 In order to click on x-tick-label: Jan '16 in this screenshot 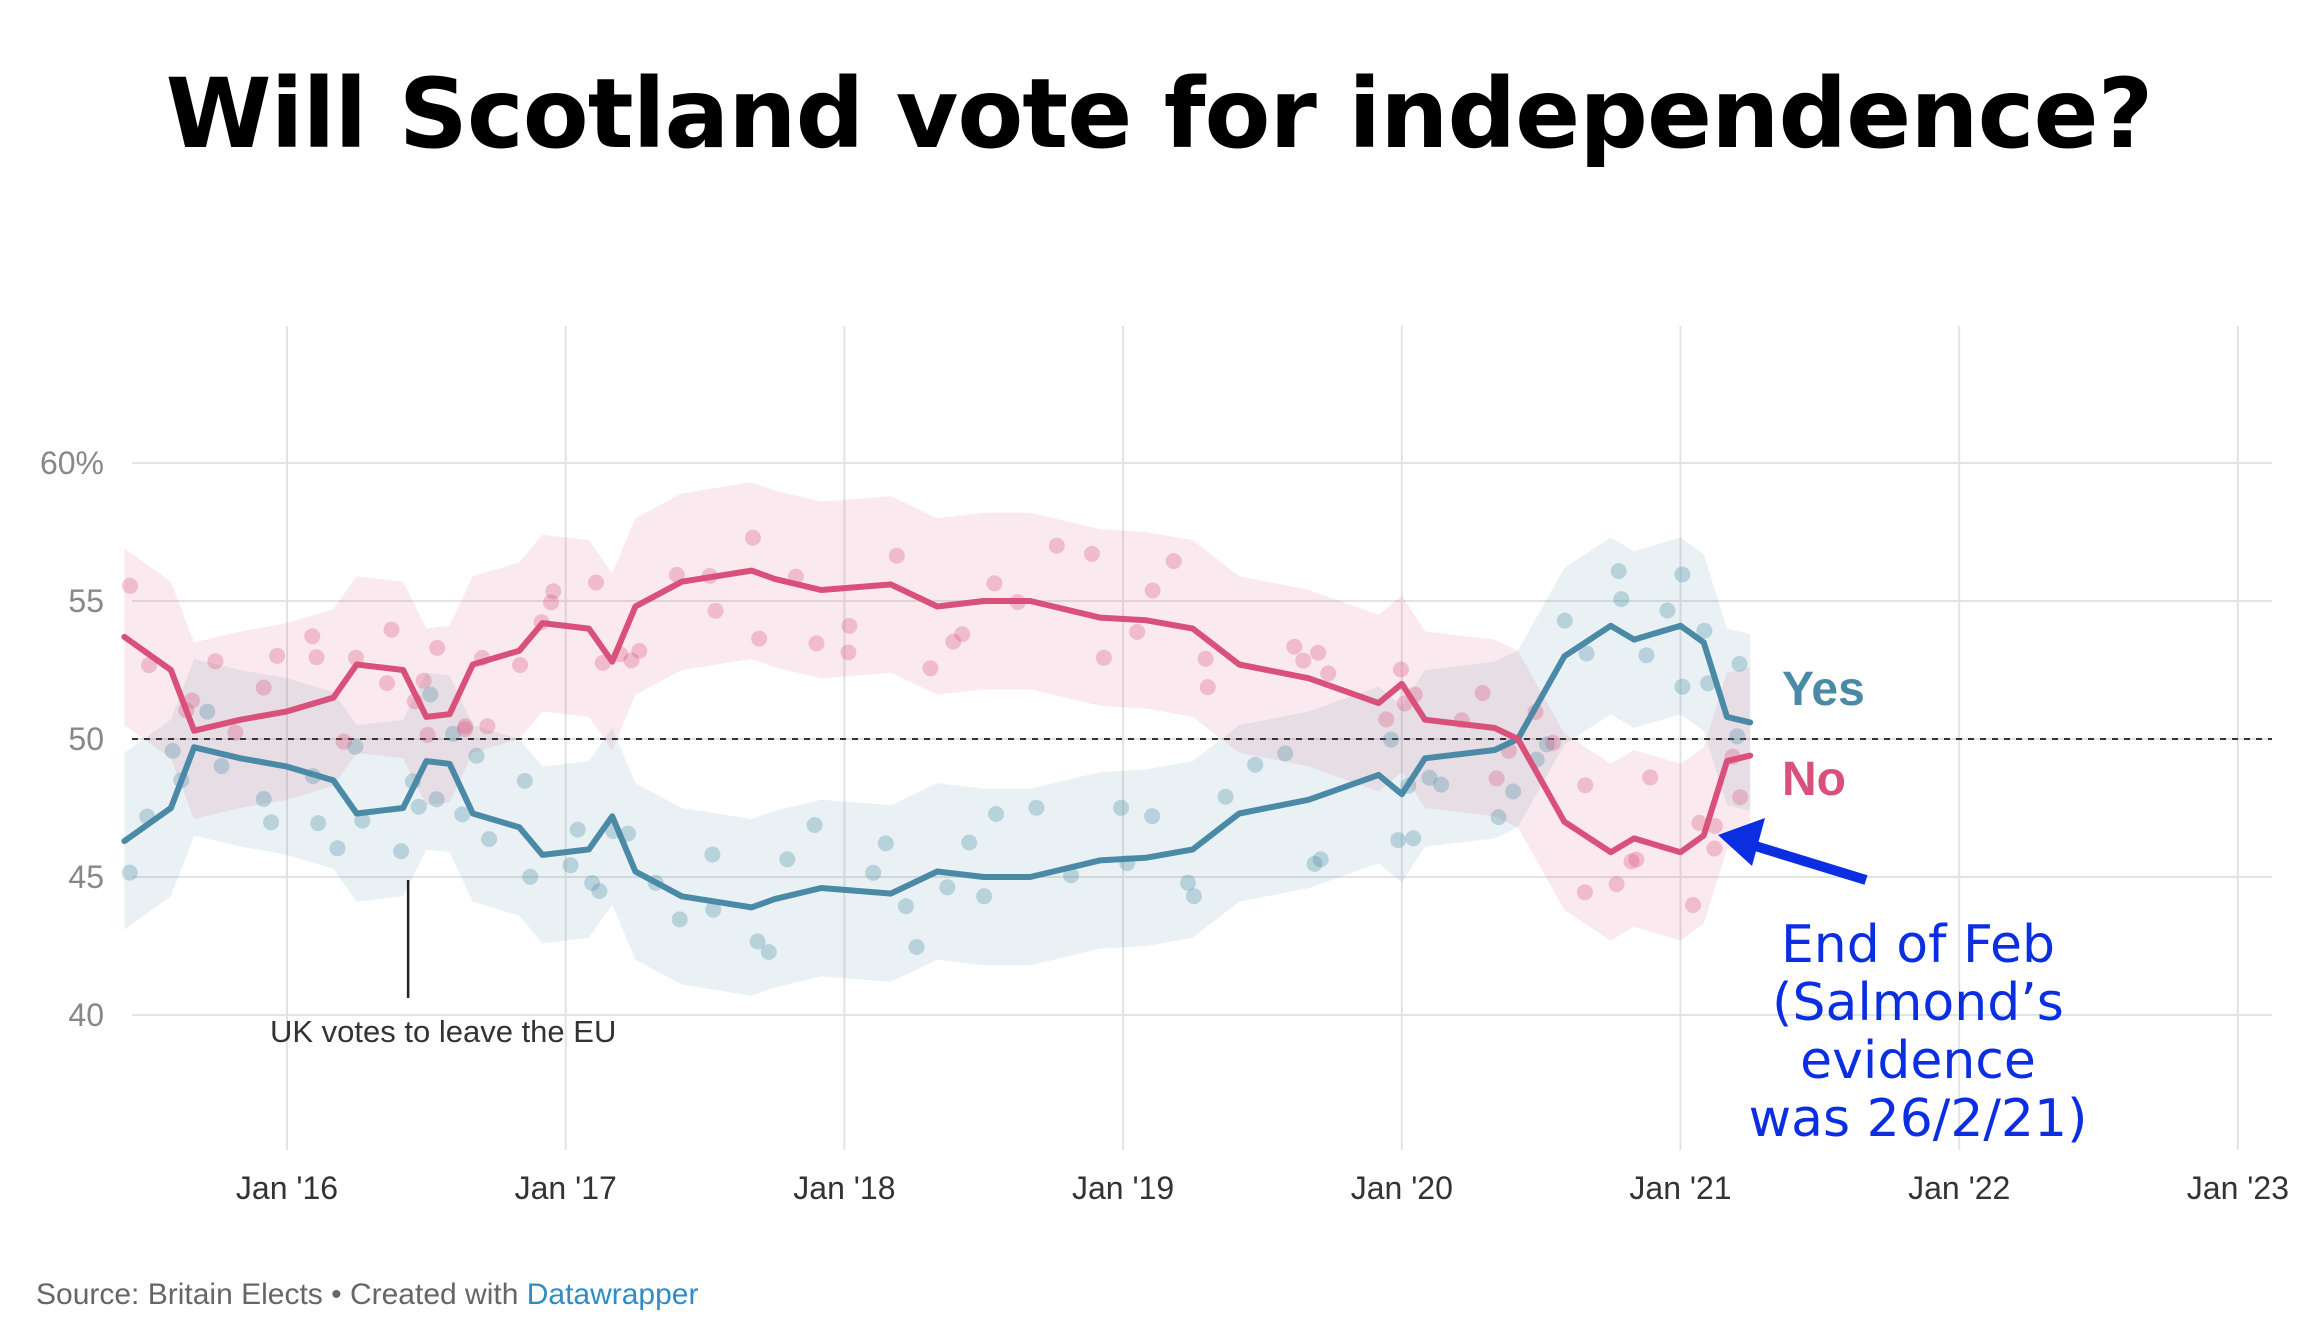, I will do `click(287, 1188)`.